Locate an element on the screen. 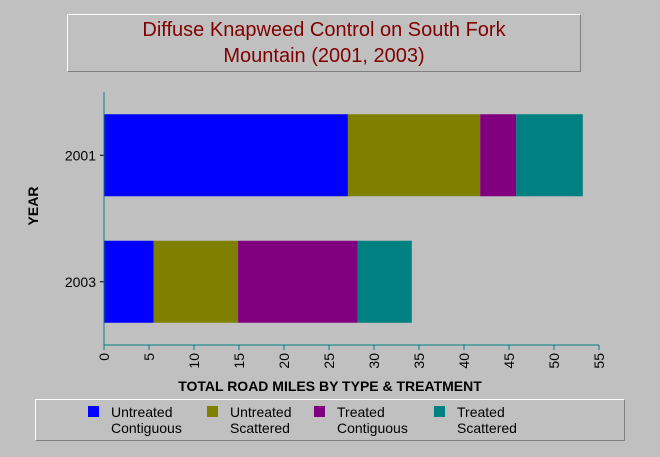  legend-item-treated-contiguous: Treated Contiguous is located at coordinates (361, 420).